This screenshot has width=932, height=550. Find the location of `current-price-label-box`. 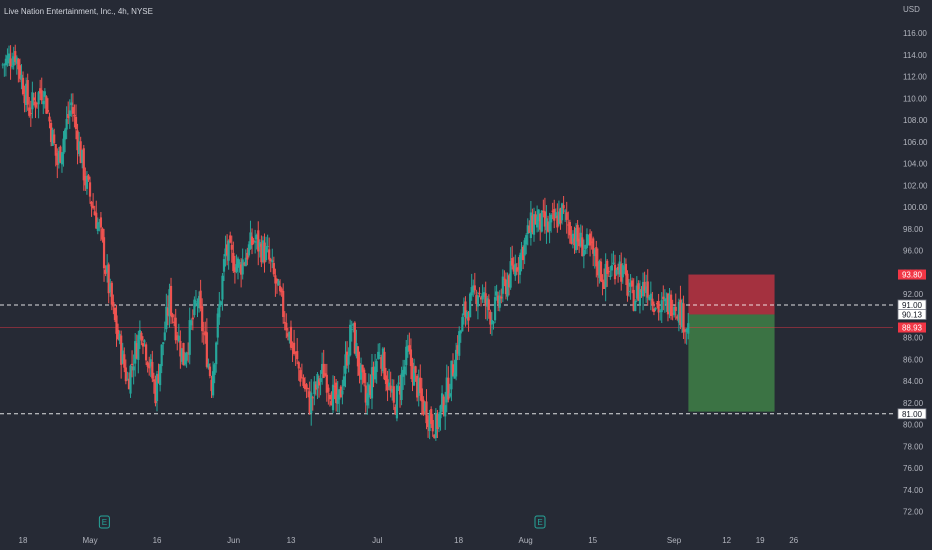

current-price-label-box is located at coordinates (912, 327).